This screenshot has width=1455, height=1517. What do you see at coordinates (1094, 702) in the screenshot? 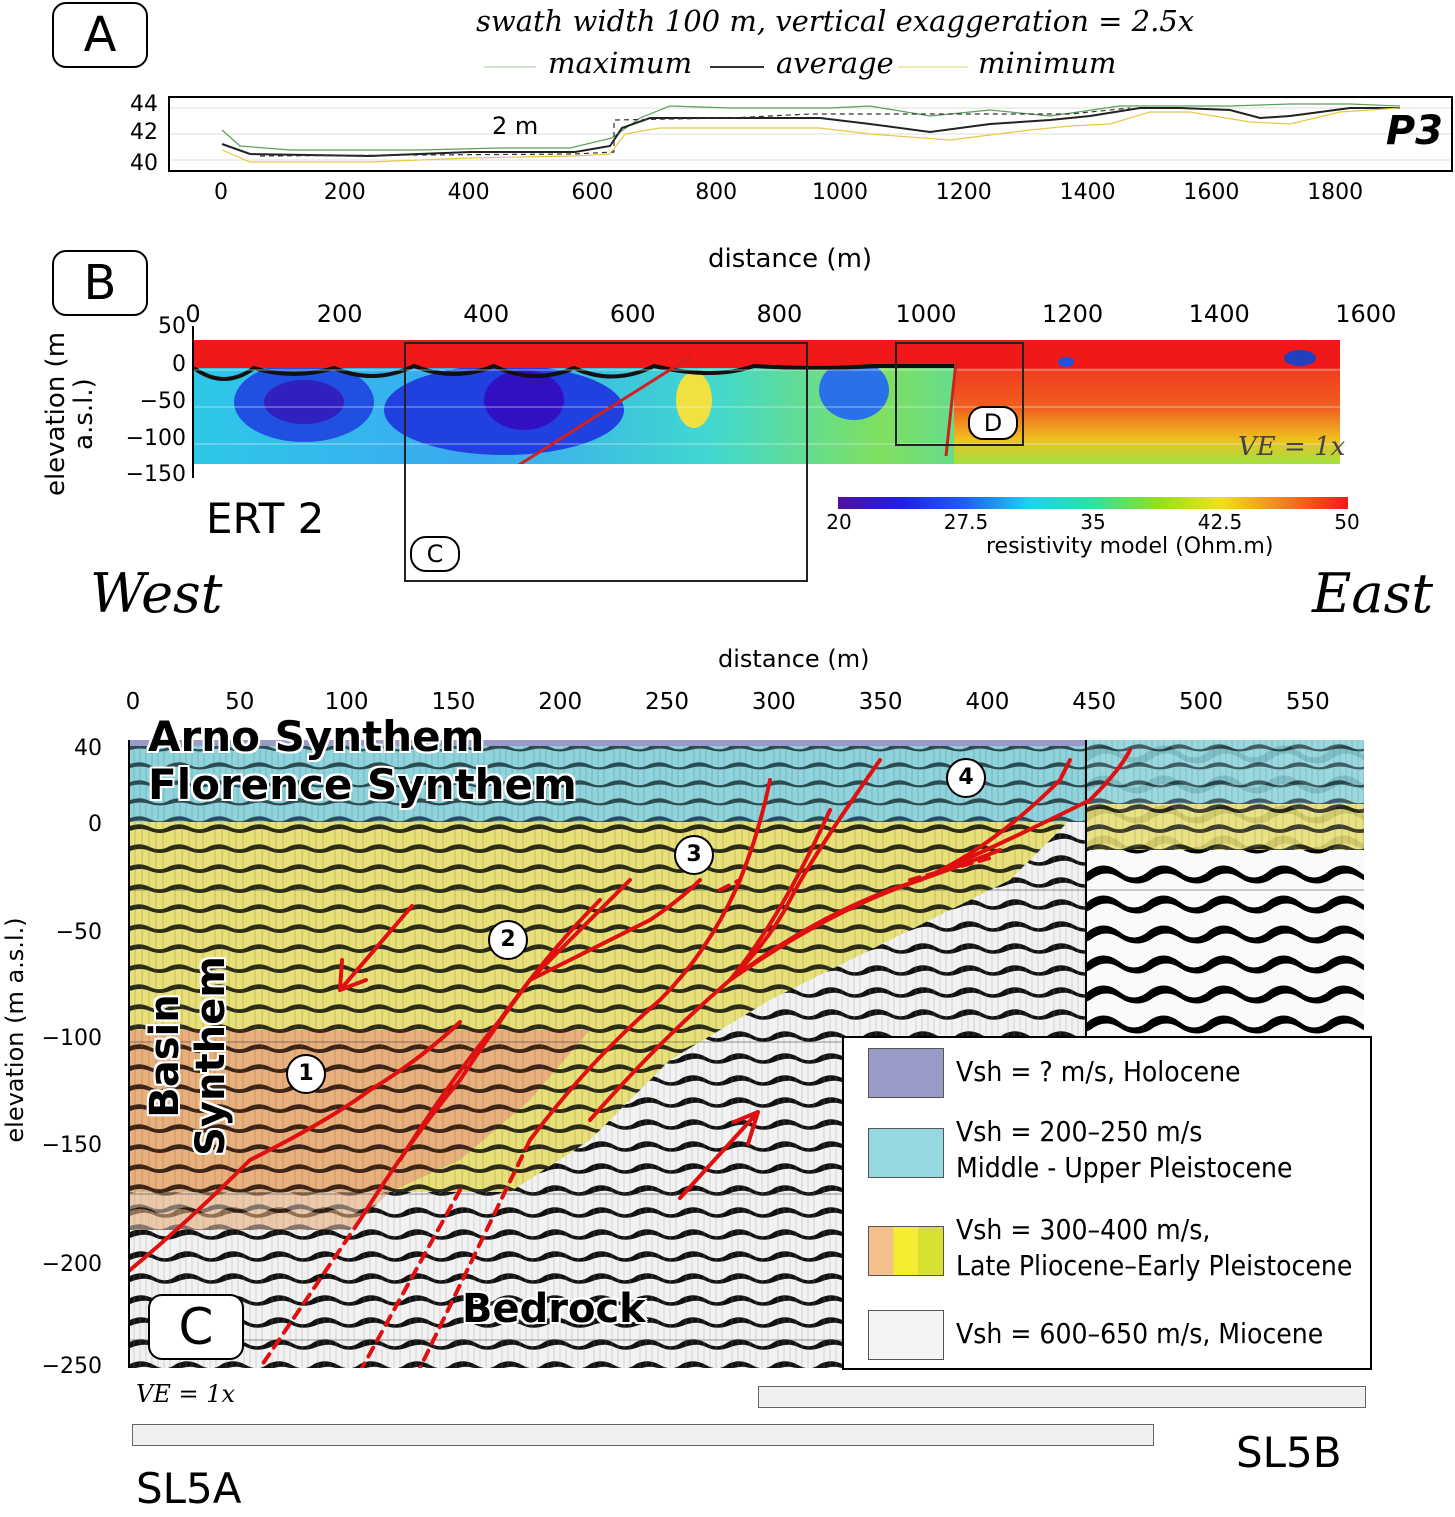
I see `panel-c-xtick: 450` at bounding box center [1094, 702].